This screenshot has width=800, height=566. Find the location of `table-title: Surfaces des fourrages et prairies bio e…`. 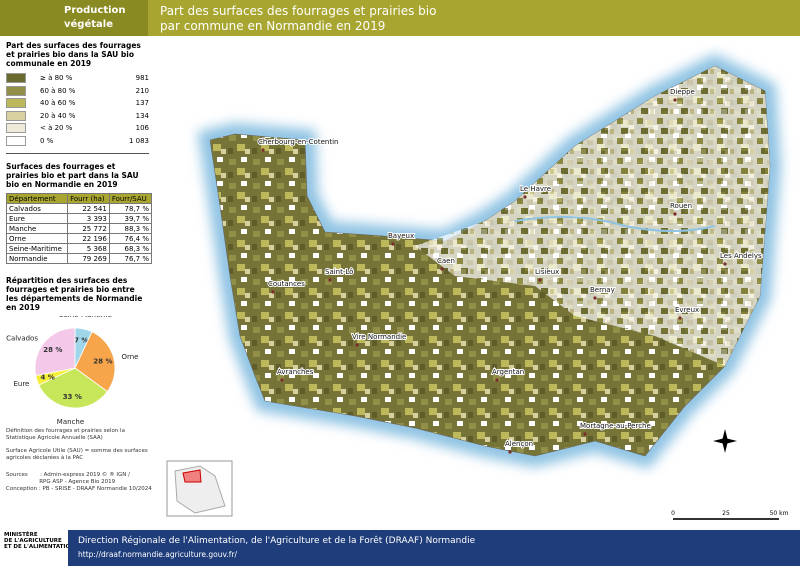

table-title: Surfaces des fourrages et prairies bio e… is located at coordinates (72, 175).